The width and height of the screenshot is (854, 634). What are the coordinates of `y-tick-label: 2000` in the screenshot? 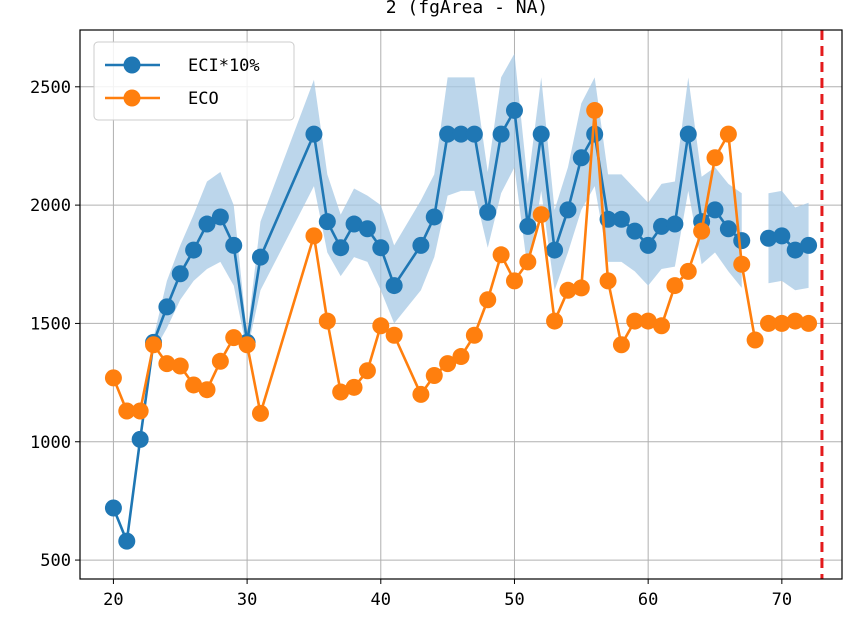 It's located at (50, 206).